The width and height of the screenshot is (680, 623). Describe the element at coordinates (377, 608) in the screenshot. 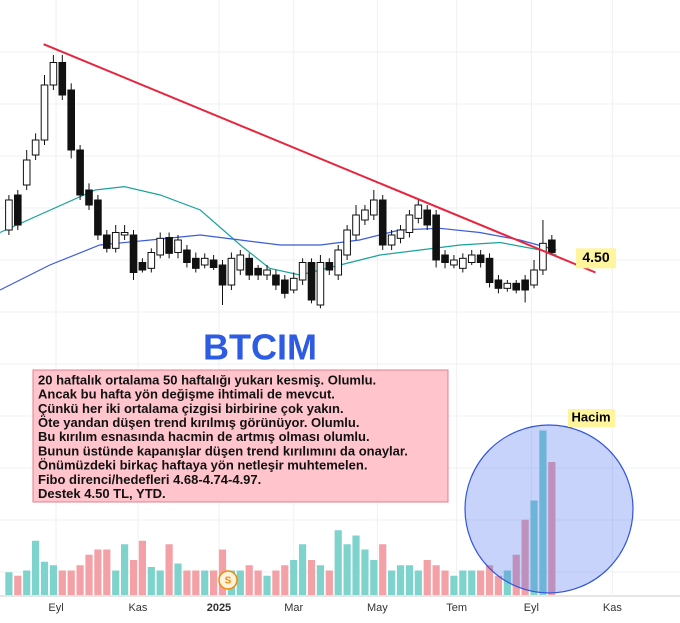

I see `x-tick-label: May` at that location.